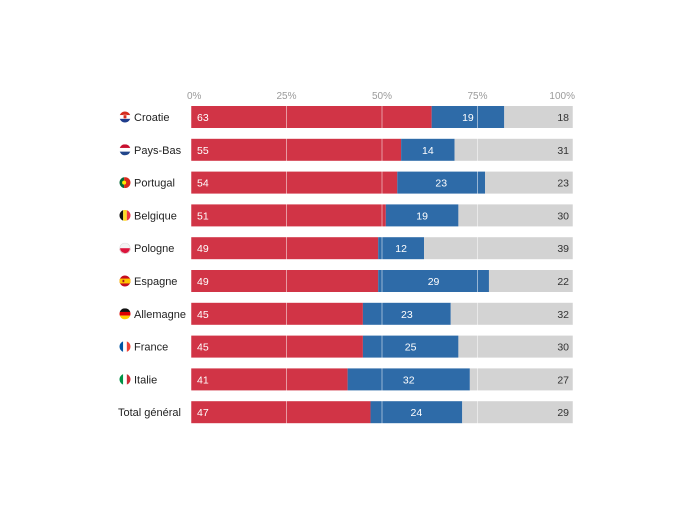  Describe the element at coordinates (203, 184) in the screenshot. I see `value-label-portugal-red: 54` at that location.